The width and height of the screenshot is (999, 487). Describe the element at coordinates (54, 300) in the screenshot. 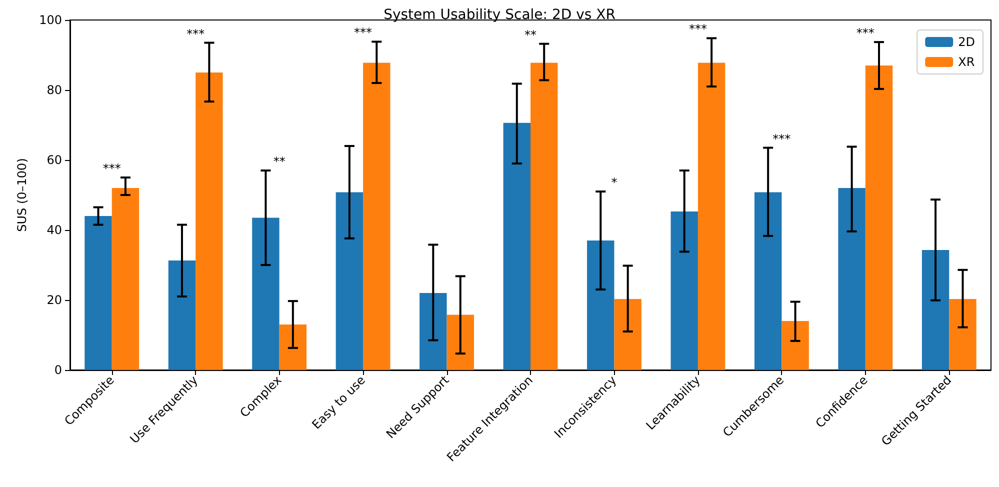

I see `y-tick-label: 20` at that location.